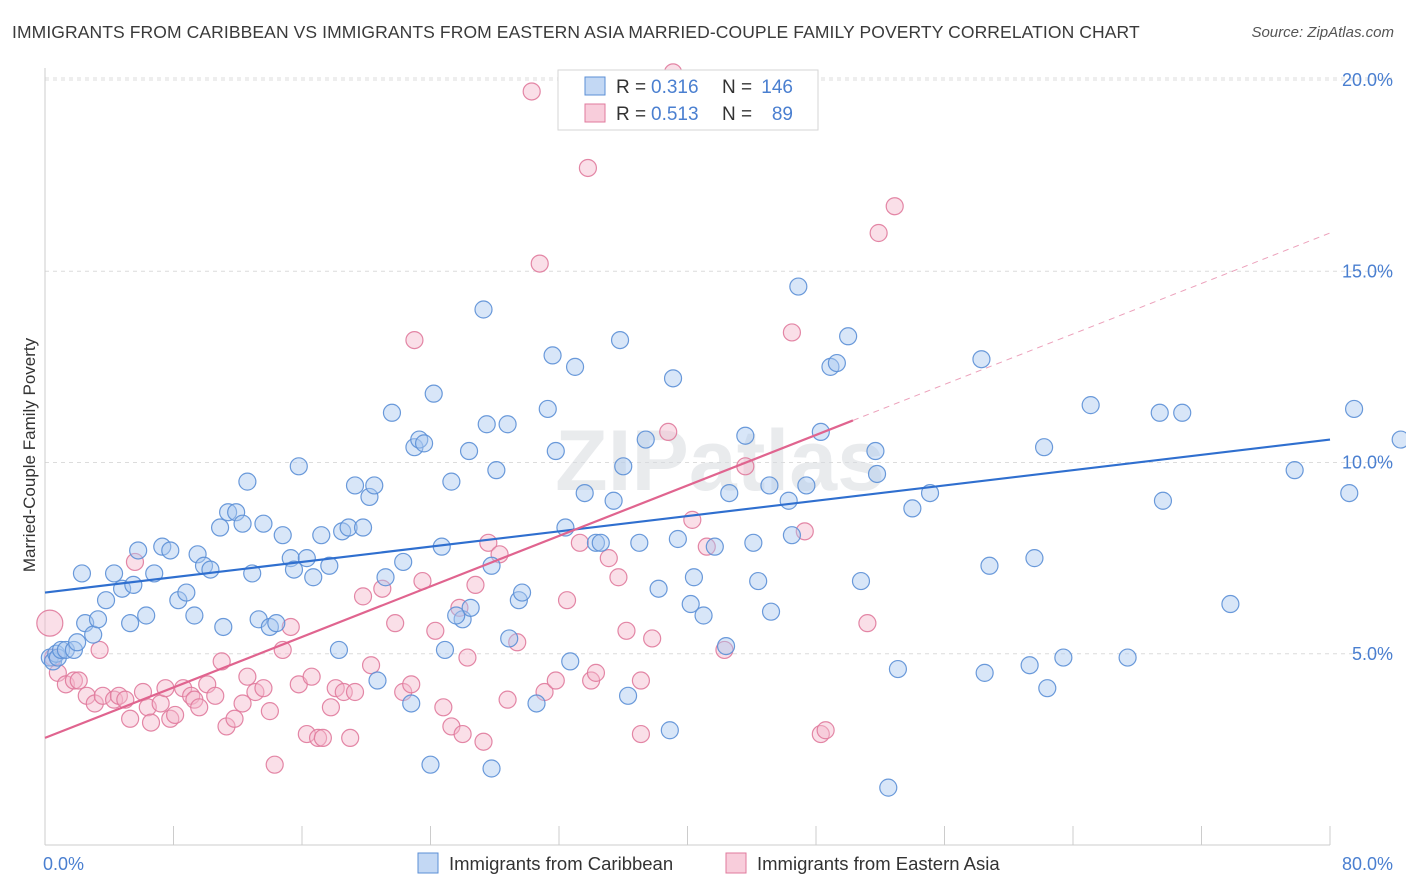  I want to click on legend-box: R = 0.316 N = 146 R = 0.513 N = 89, so click(688, 100).